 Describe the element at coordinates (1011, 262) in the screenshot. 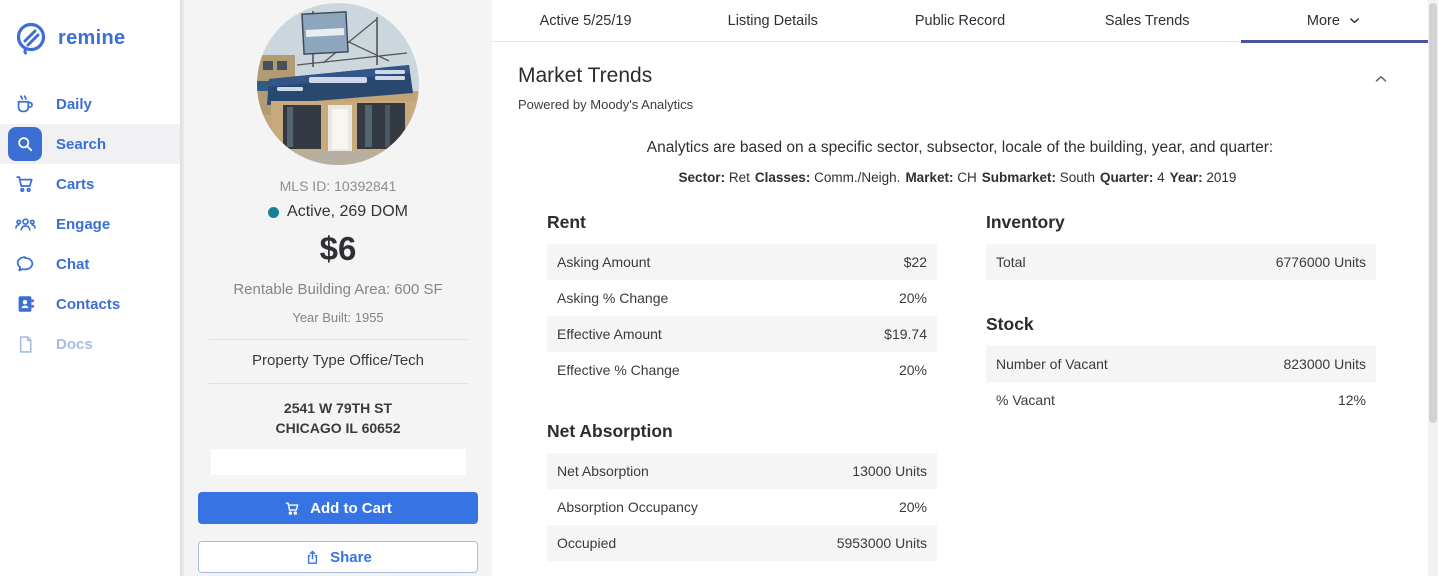

I see `row-label: Total` at that location.